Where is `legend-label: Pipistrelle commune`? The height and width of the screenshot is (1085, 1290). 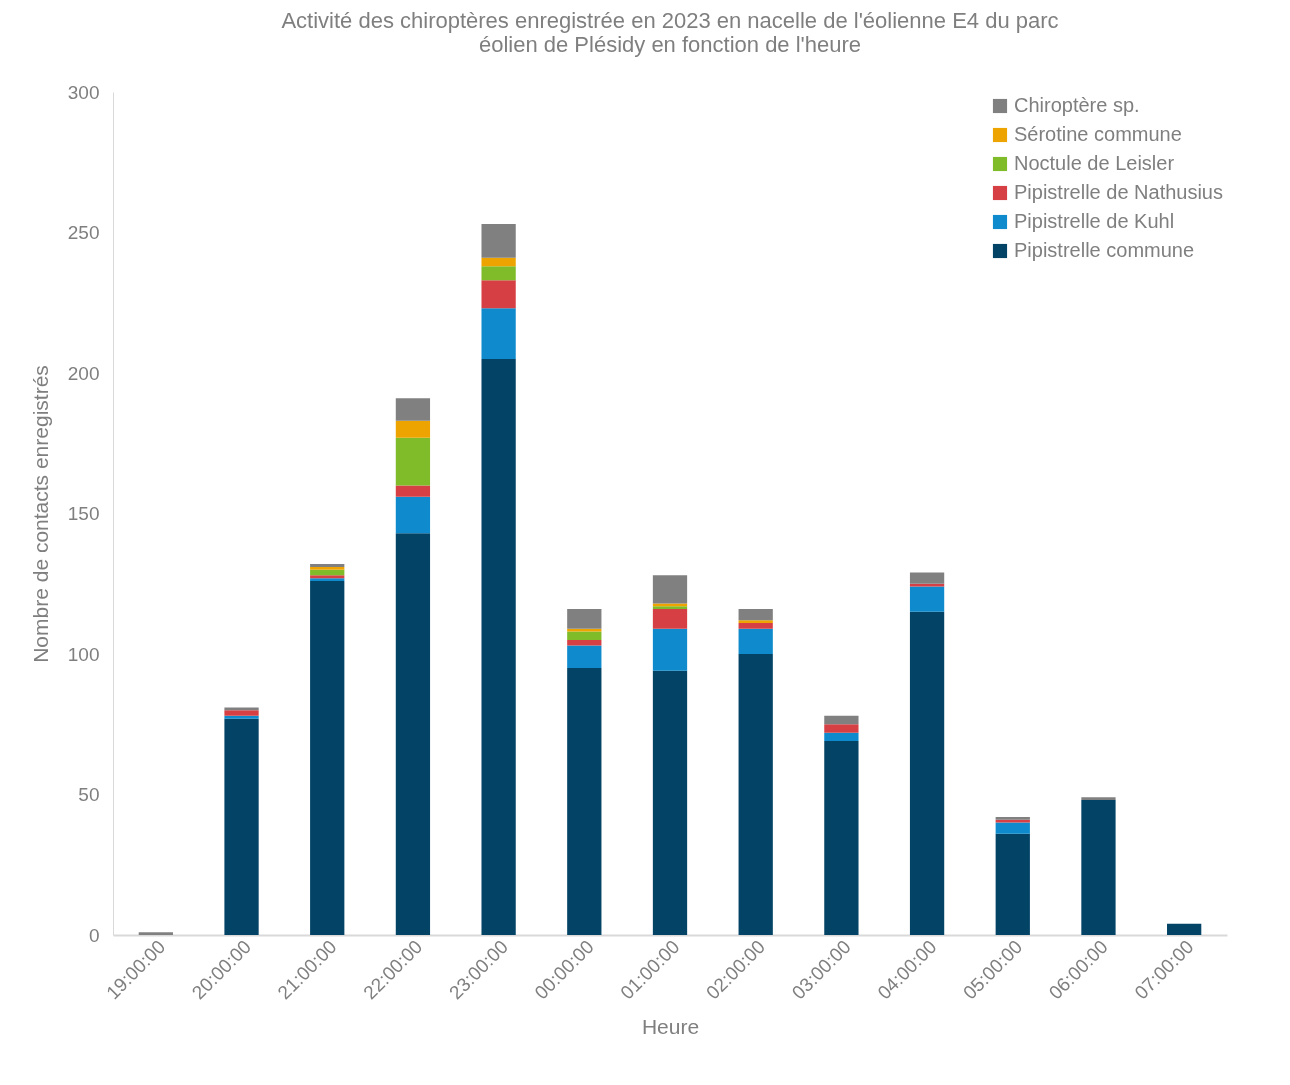
legend-label: Pipistrelle commune is located at coordinates (1104, 250).